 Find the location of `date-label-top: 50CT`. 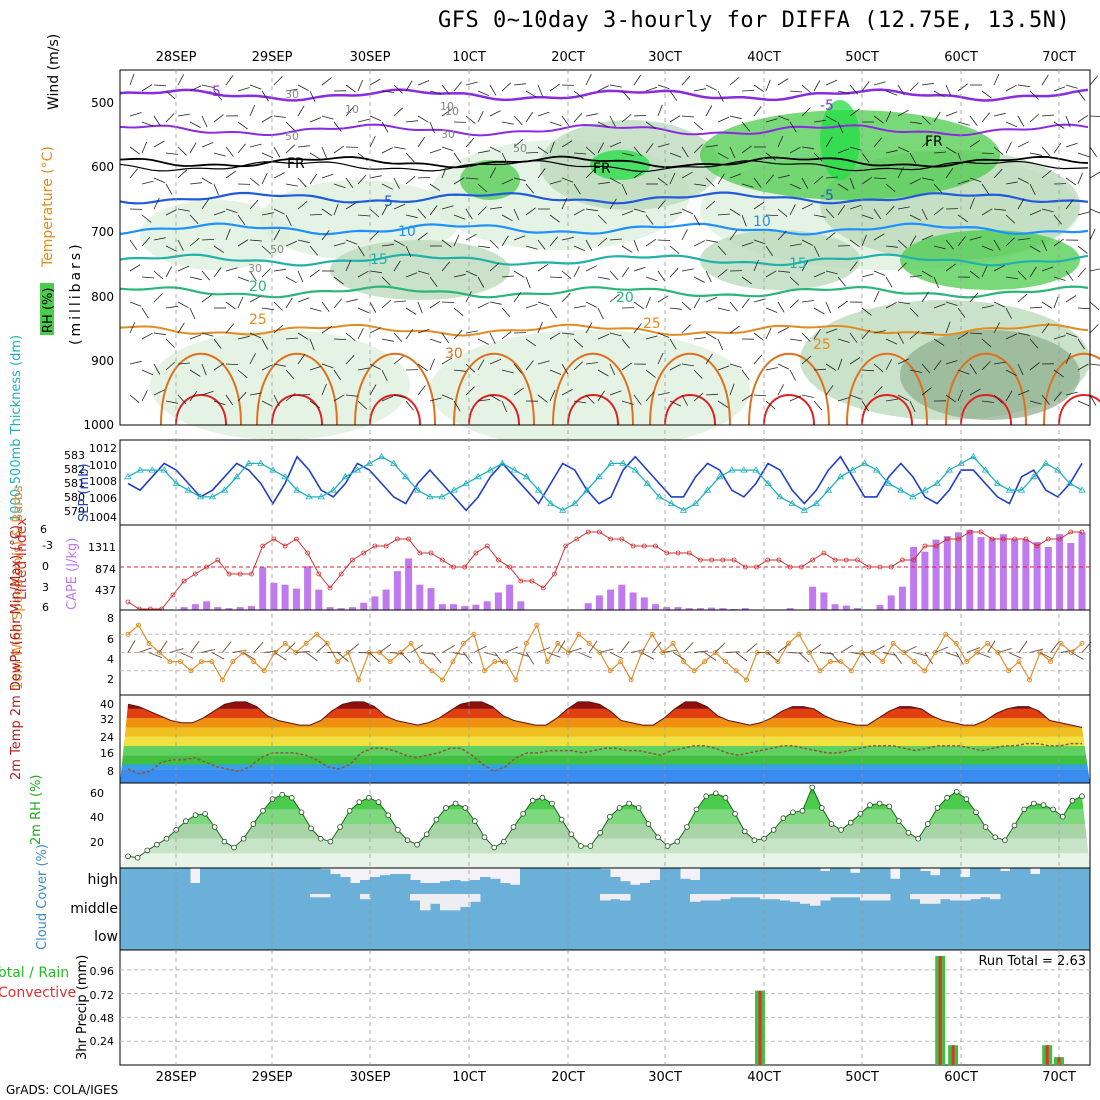

date-label-top: 50CT is located at coordinates (862, 57).